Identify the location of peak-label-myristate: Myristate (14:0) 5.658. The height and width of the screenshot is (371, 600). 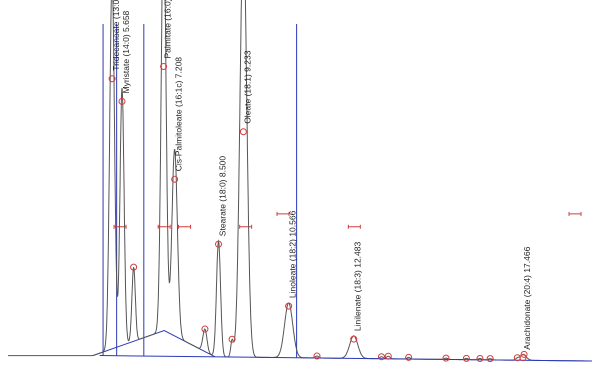
(126, 51).